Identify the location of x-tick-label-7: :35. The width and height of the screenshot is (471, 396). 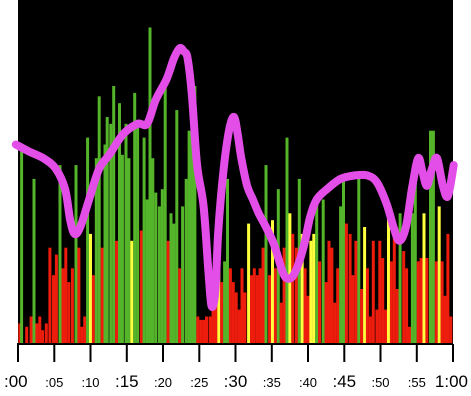
(272, 382).